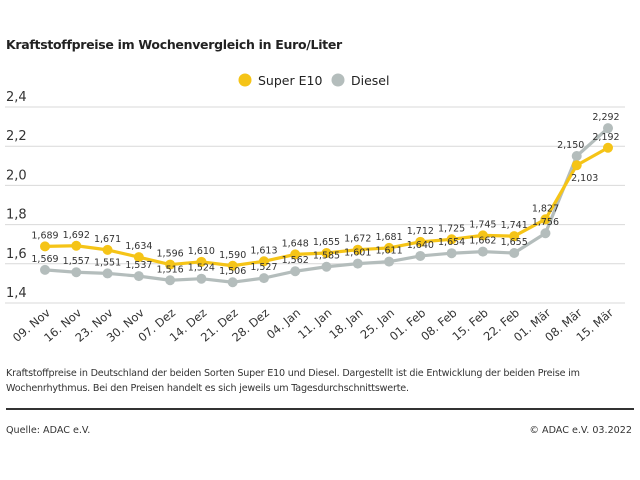  Describe the element at coordinates (295, 243) in the screenshot. I see `data-label: 1,648` at that location.